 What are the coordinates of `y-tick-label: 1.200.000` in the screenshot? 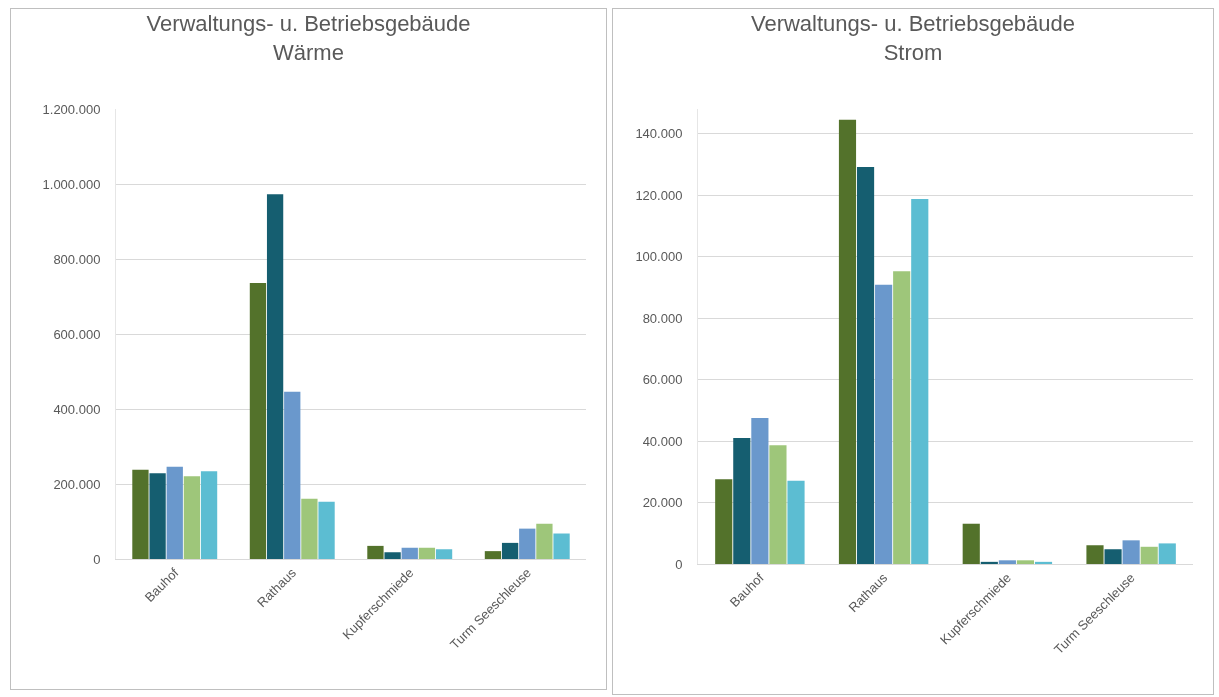 It's located at (71, 109).